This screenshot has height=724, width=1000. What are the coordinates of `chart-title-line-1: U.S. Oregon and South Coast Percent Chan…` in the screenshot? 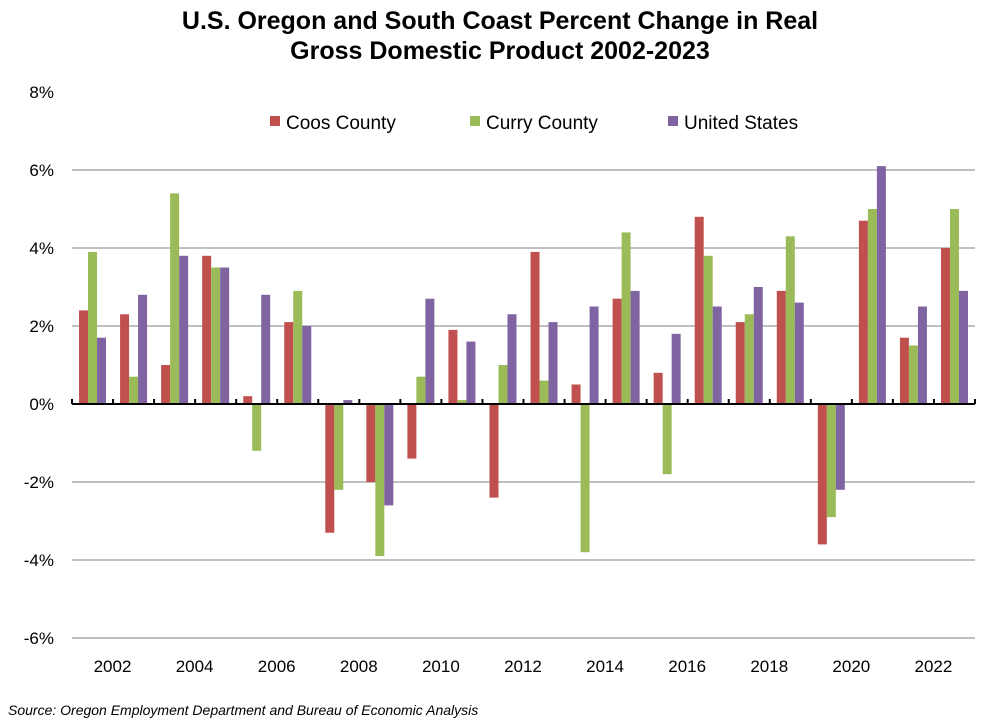 It's located at (500, 21).